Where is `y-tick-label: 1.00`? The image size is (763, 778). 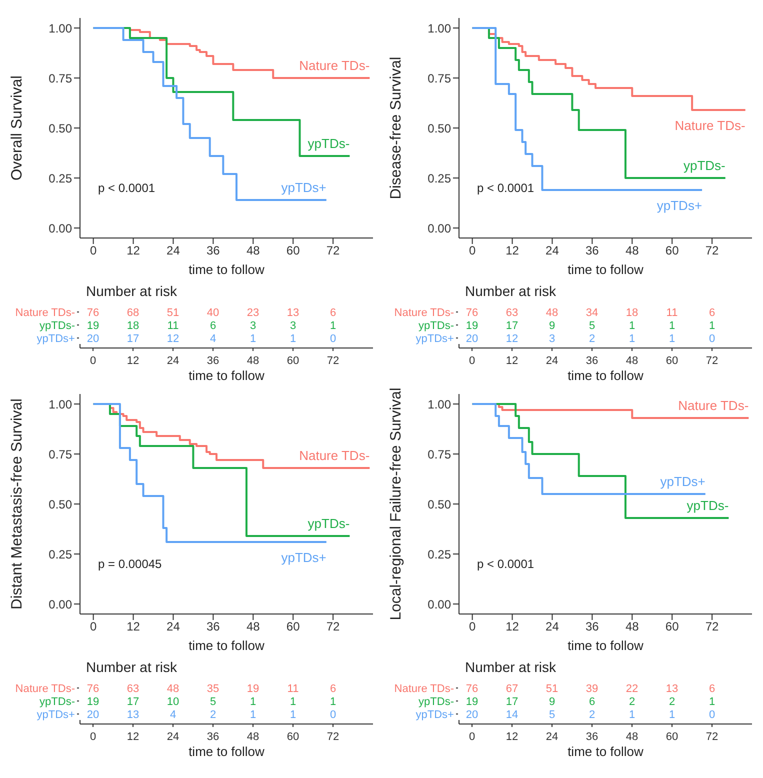 y-tick-label: 1.00 is located at coordinates (440, 28).